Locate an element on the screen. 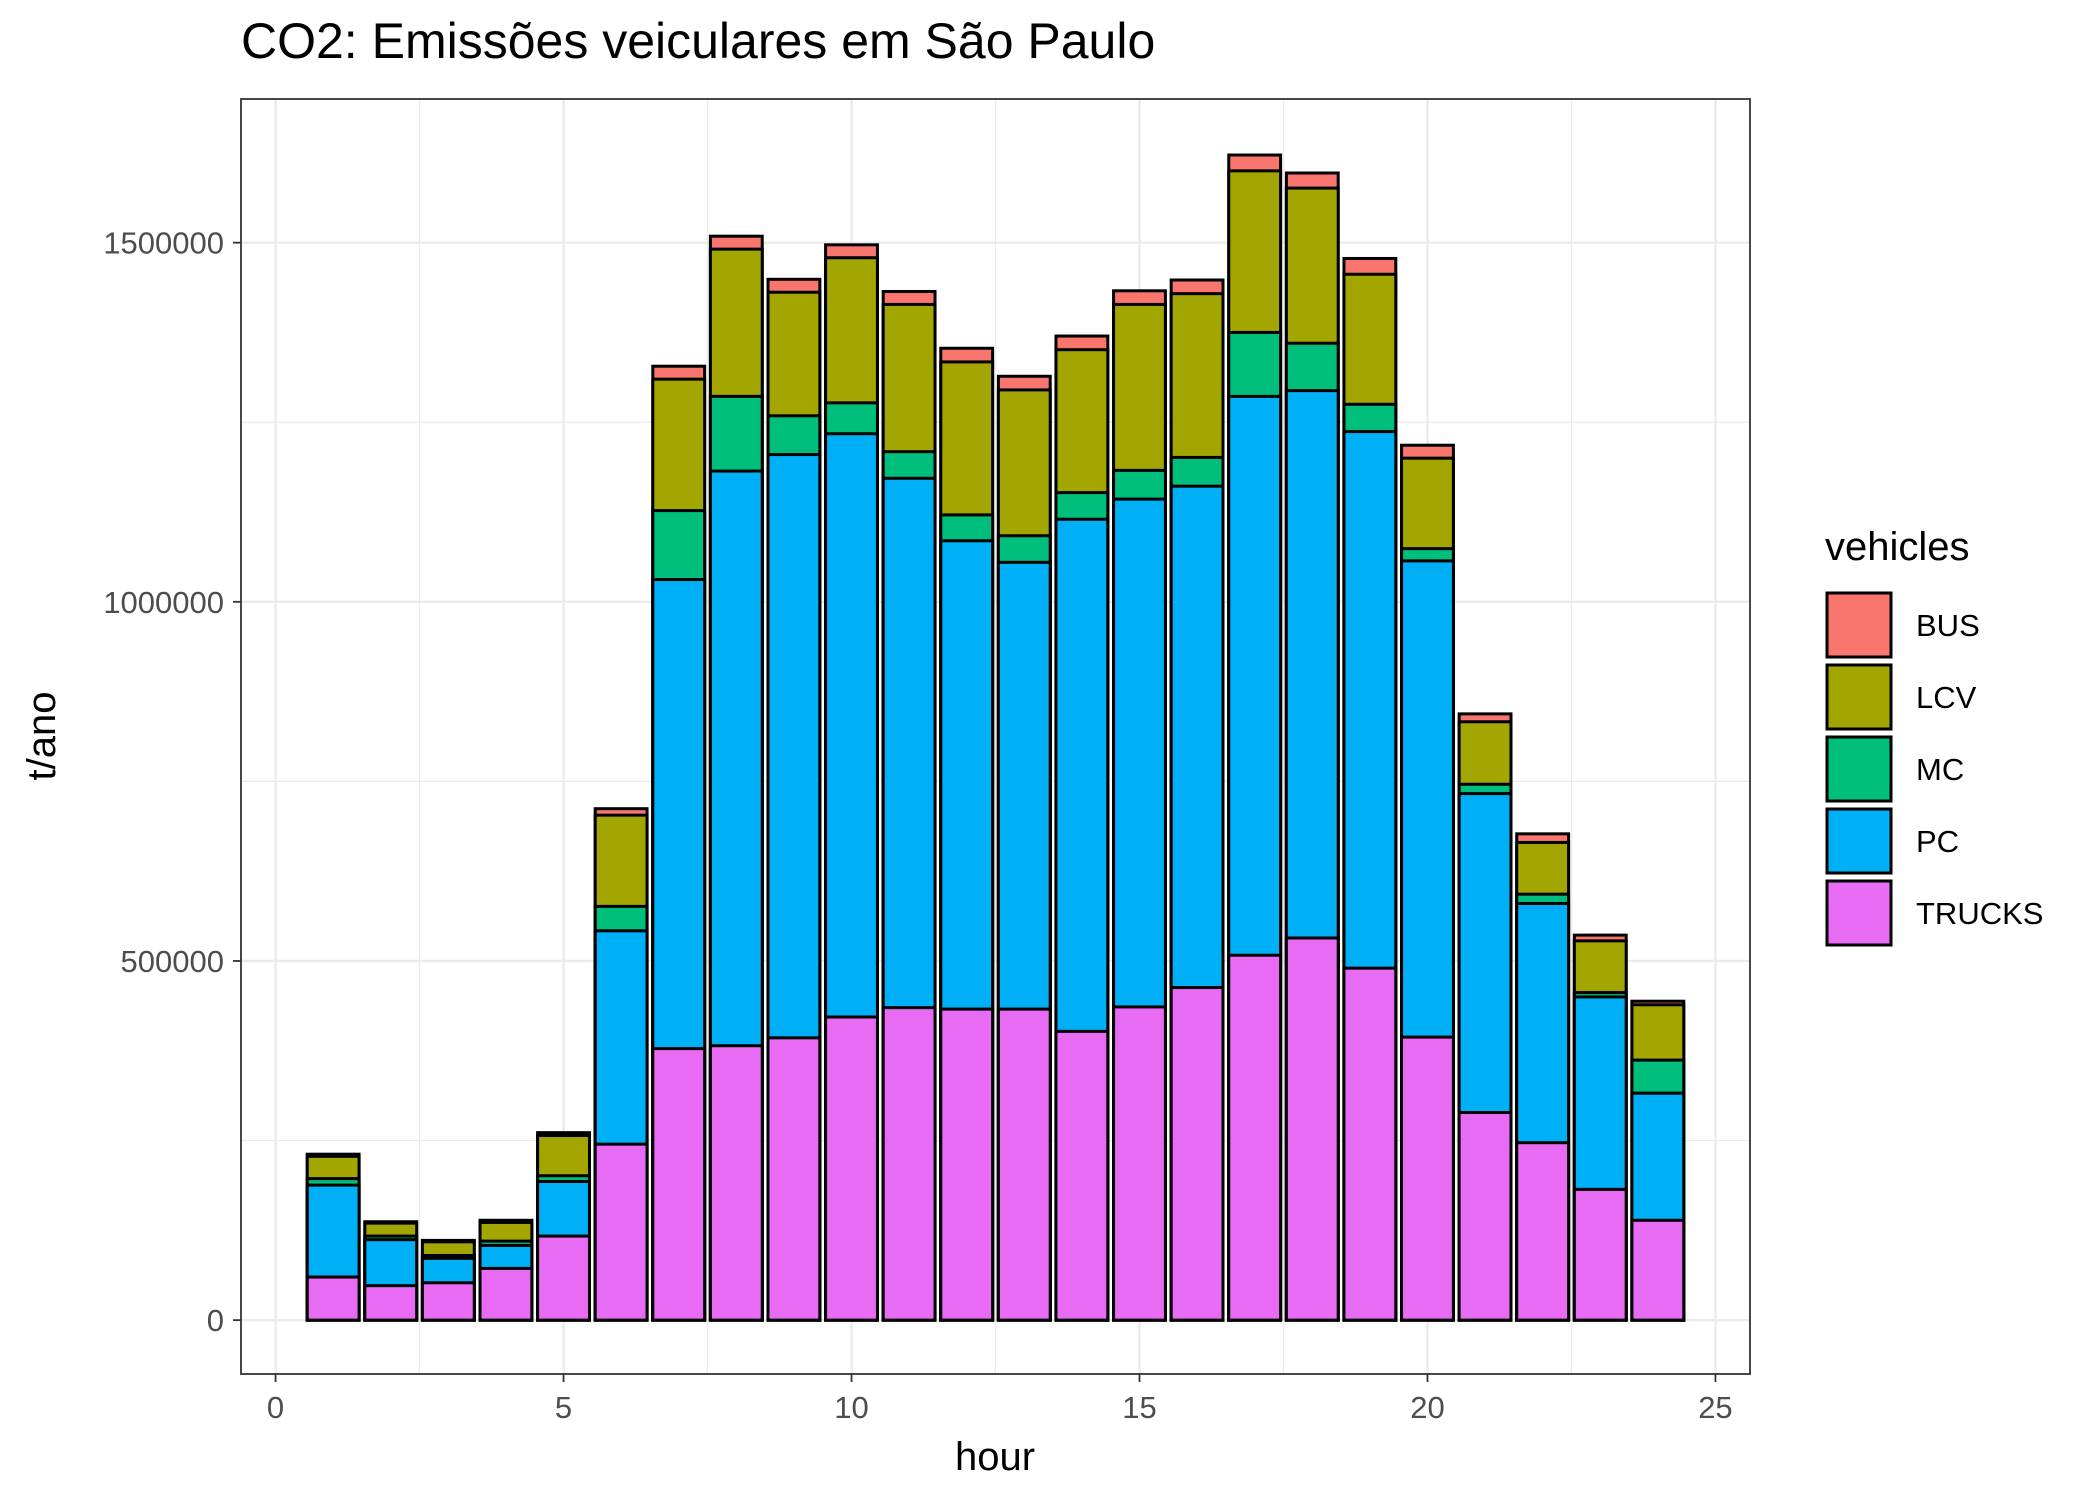  x-tick-label: 10 is located at coordinates (851, 1407).